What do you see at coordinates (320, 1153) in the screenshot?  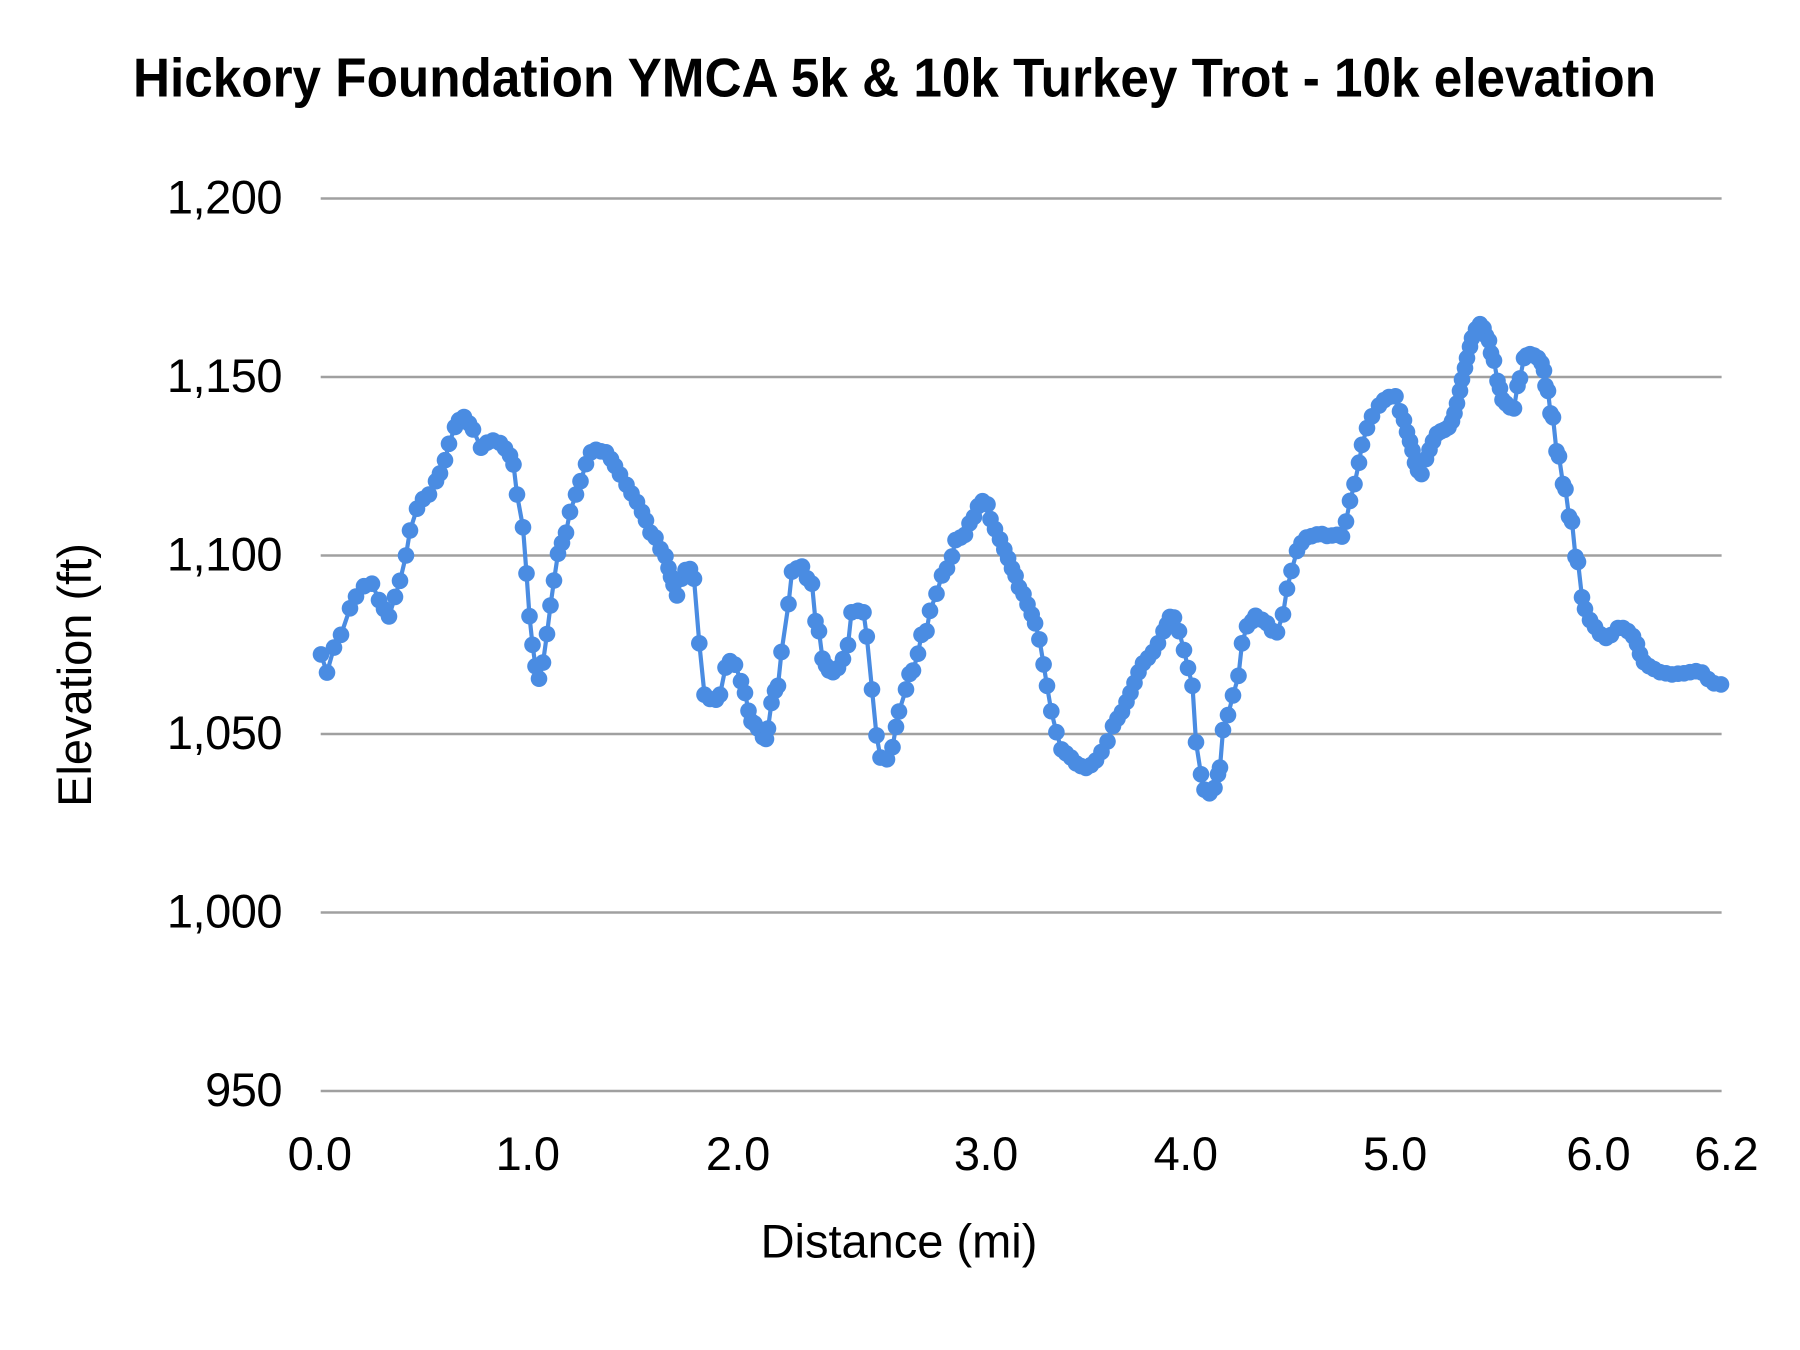 I see `svg-text: 0.0` at bounding box center [320, 1153].